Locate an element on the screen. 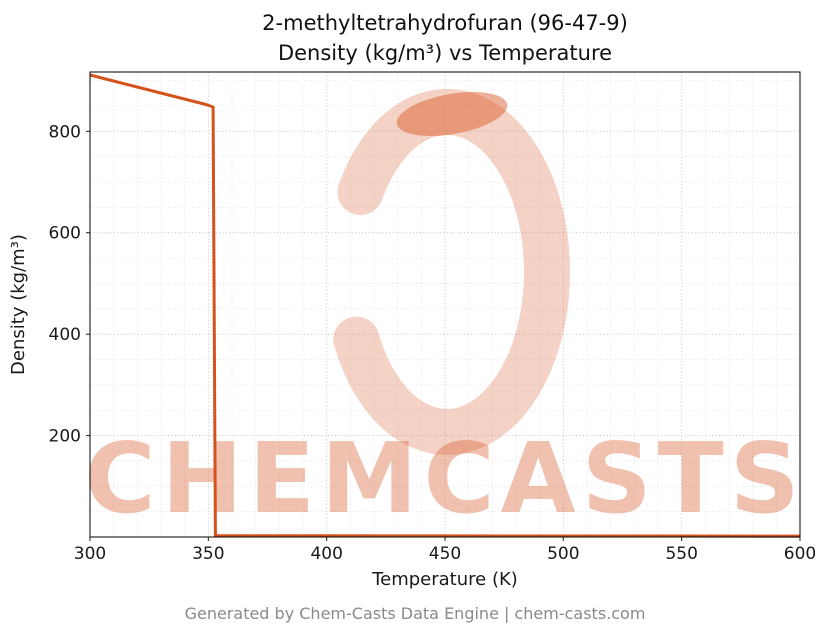 The width and height of the screenshot is (830, 644). x-tick-label: 500 is located at coordinates (563, 554).